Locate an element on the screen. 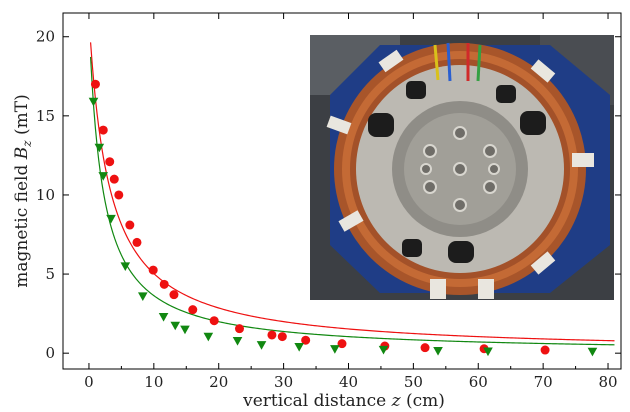  x-tick-label: 60 is located at coordinates (478, 382).